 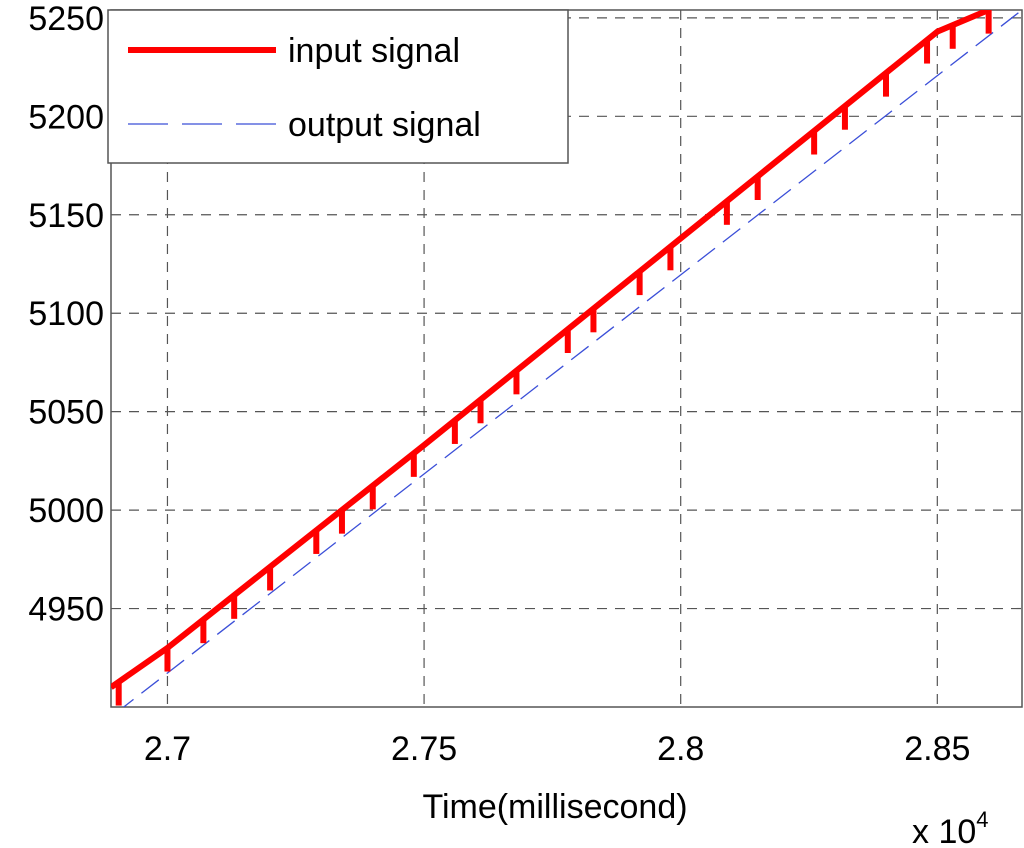 What do you see at coordinates (66, 117) in the screenshot?
I see `y-tick-label: 5200` at bounding box center [66, 117].